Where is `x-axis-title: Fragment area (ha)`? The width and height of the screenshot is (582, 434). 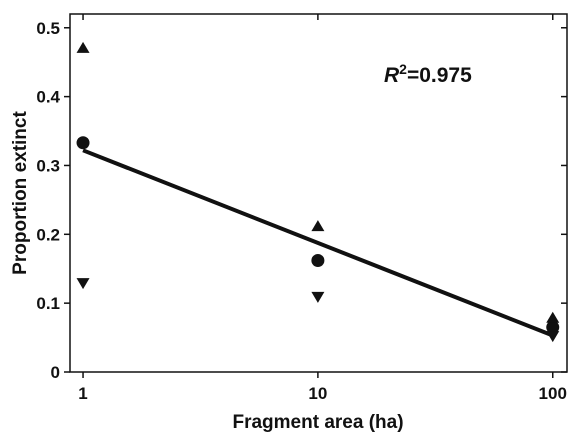
x-axis-title: Fragment area (ha) is located at coordinates (317, 422).